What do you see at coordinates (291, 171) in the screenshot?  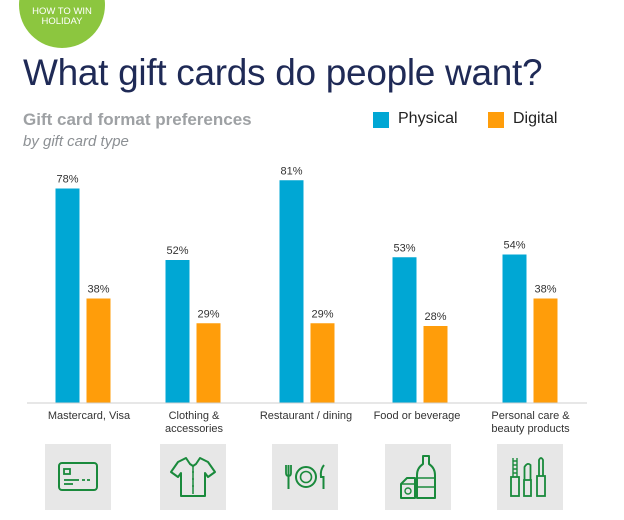 I see `value-label-physical-restaurant: 81%` at bounding box center [291, 171].